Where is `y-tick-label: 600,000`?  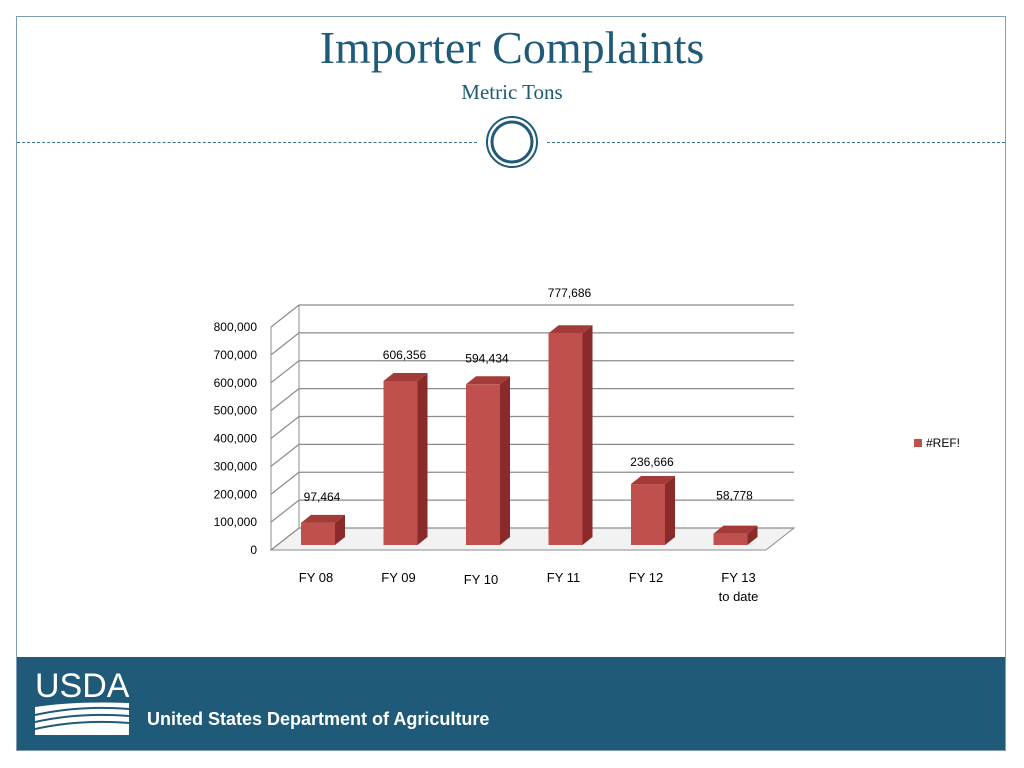
y-tick-label: 600,000 is located at coordinates (236, 383).